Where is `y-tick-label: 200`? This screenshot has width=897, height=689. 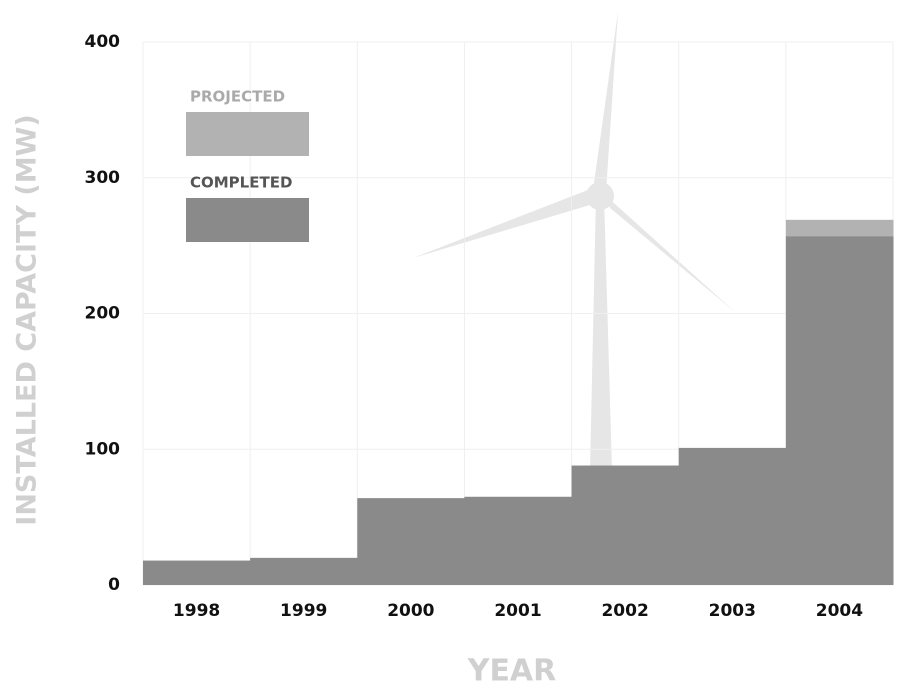
y-tick-label: 200 is located at coordinates (103, 314).